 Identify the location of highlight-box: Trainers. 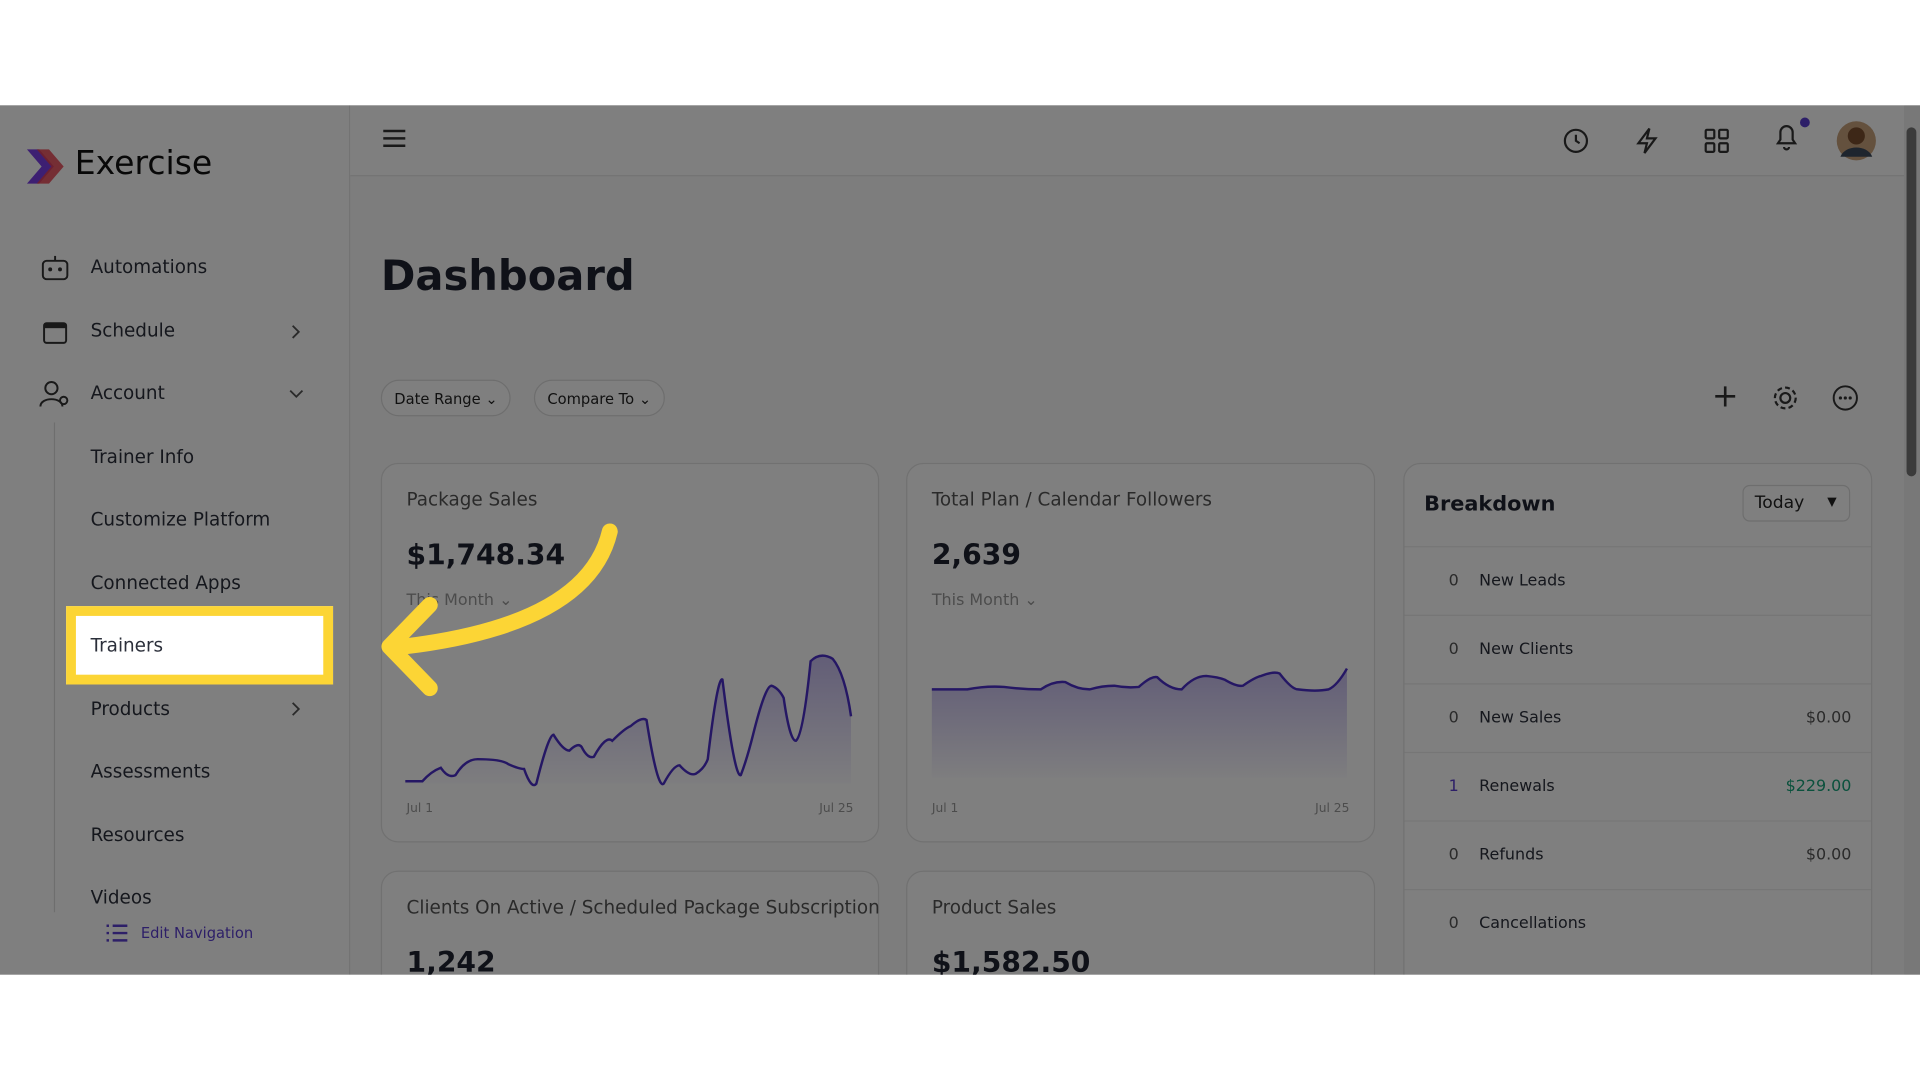
(200, 645).